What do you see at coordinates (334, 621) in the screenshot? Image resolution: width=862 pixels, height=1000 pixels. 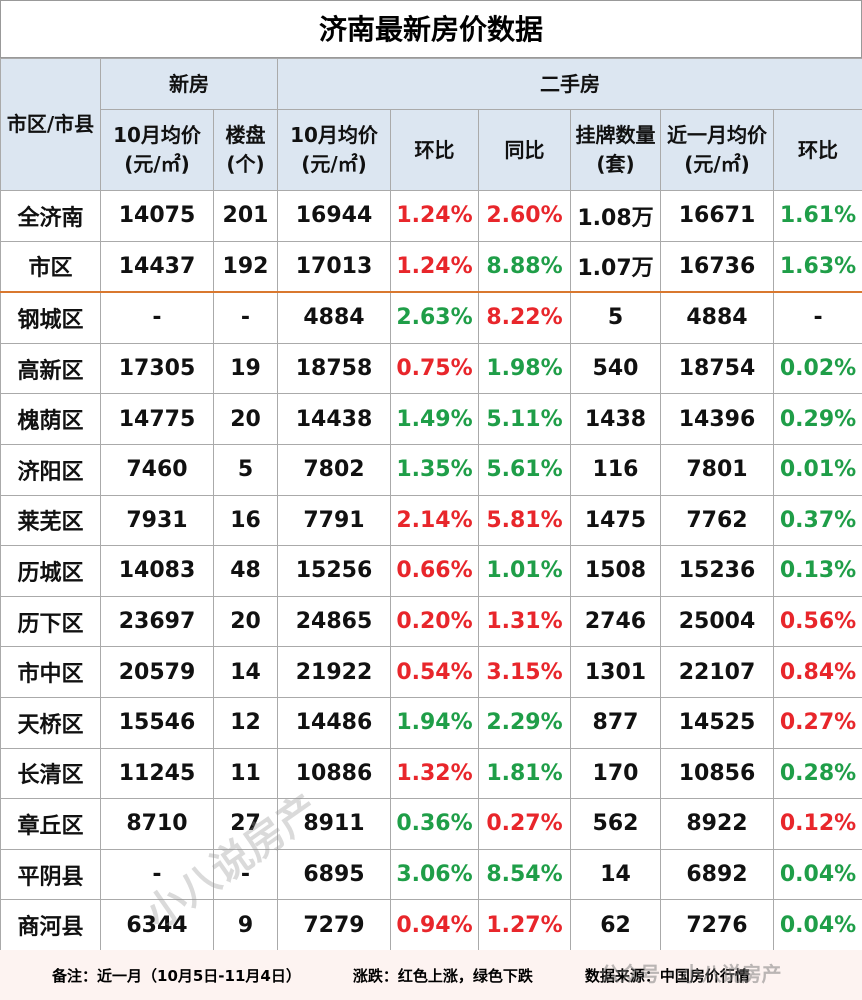 I see `cell: 24865` at bounding box center [334, 621].